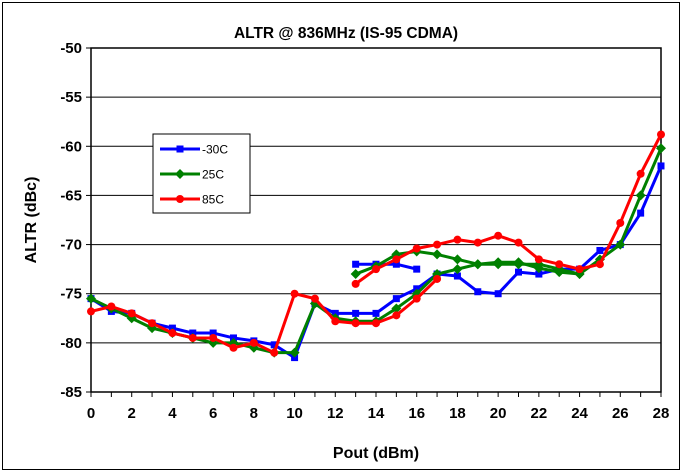 The height and width of the screenshot is (474, 684). Describe the element at coordinates (31, 220) in the screenshot. I see `y-axis-title: ALTR (dBc)` at that location.